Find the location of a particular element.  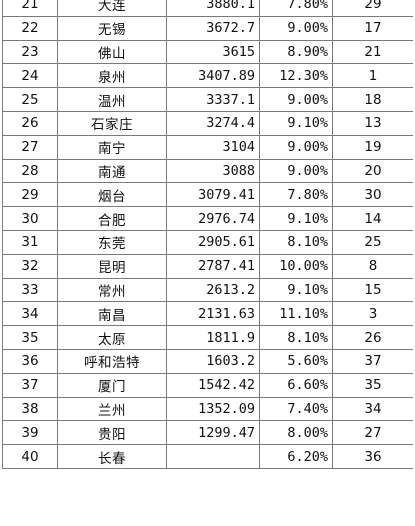

rank-cell: 28 is located at coordinates (30, 171).